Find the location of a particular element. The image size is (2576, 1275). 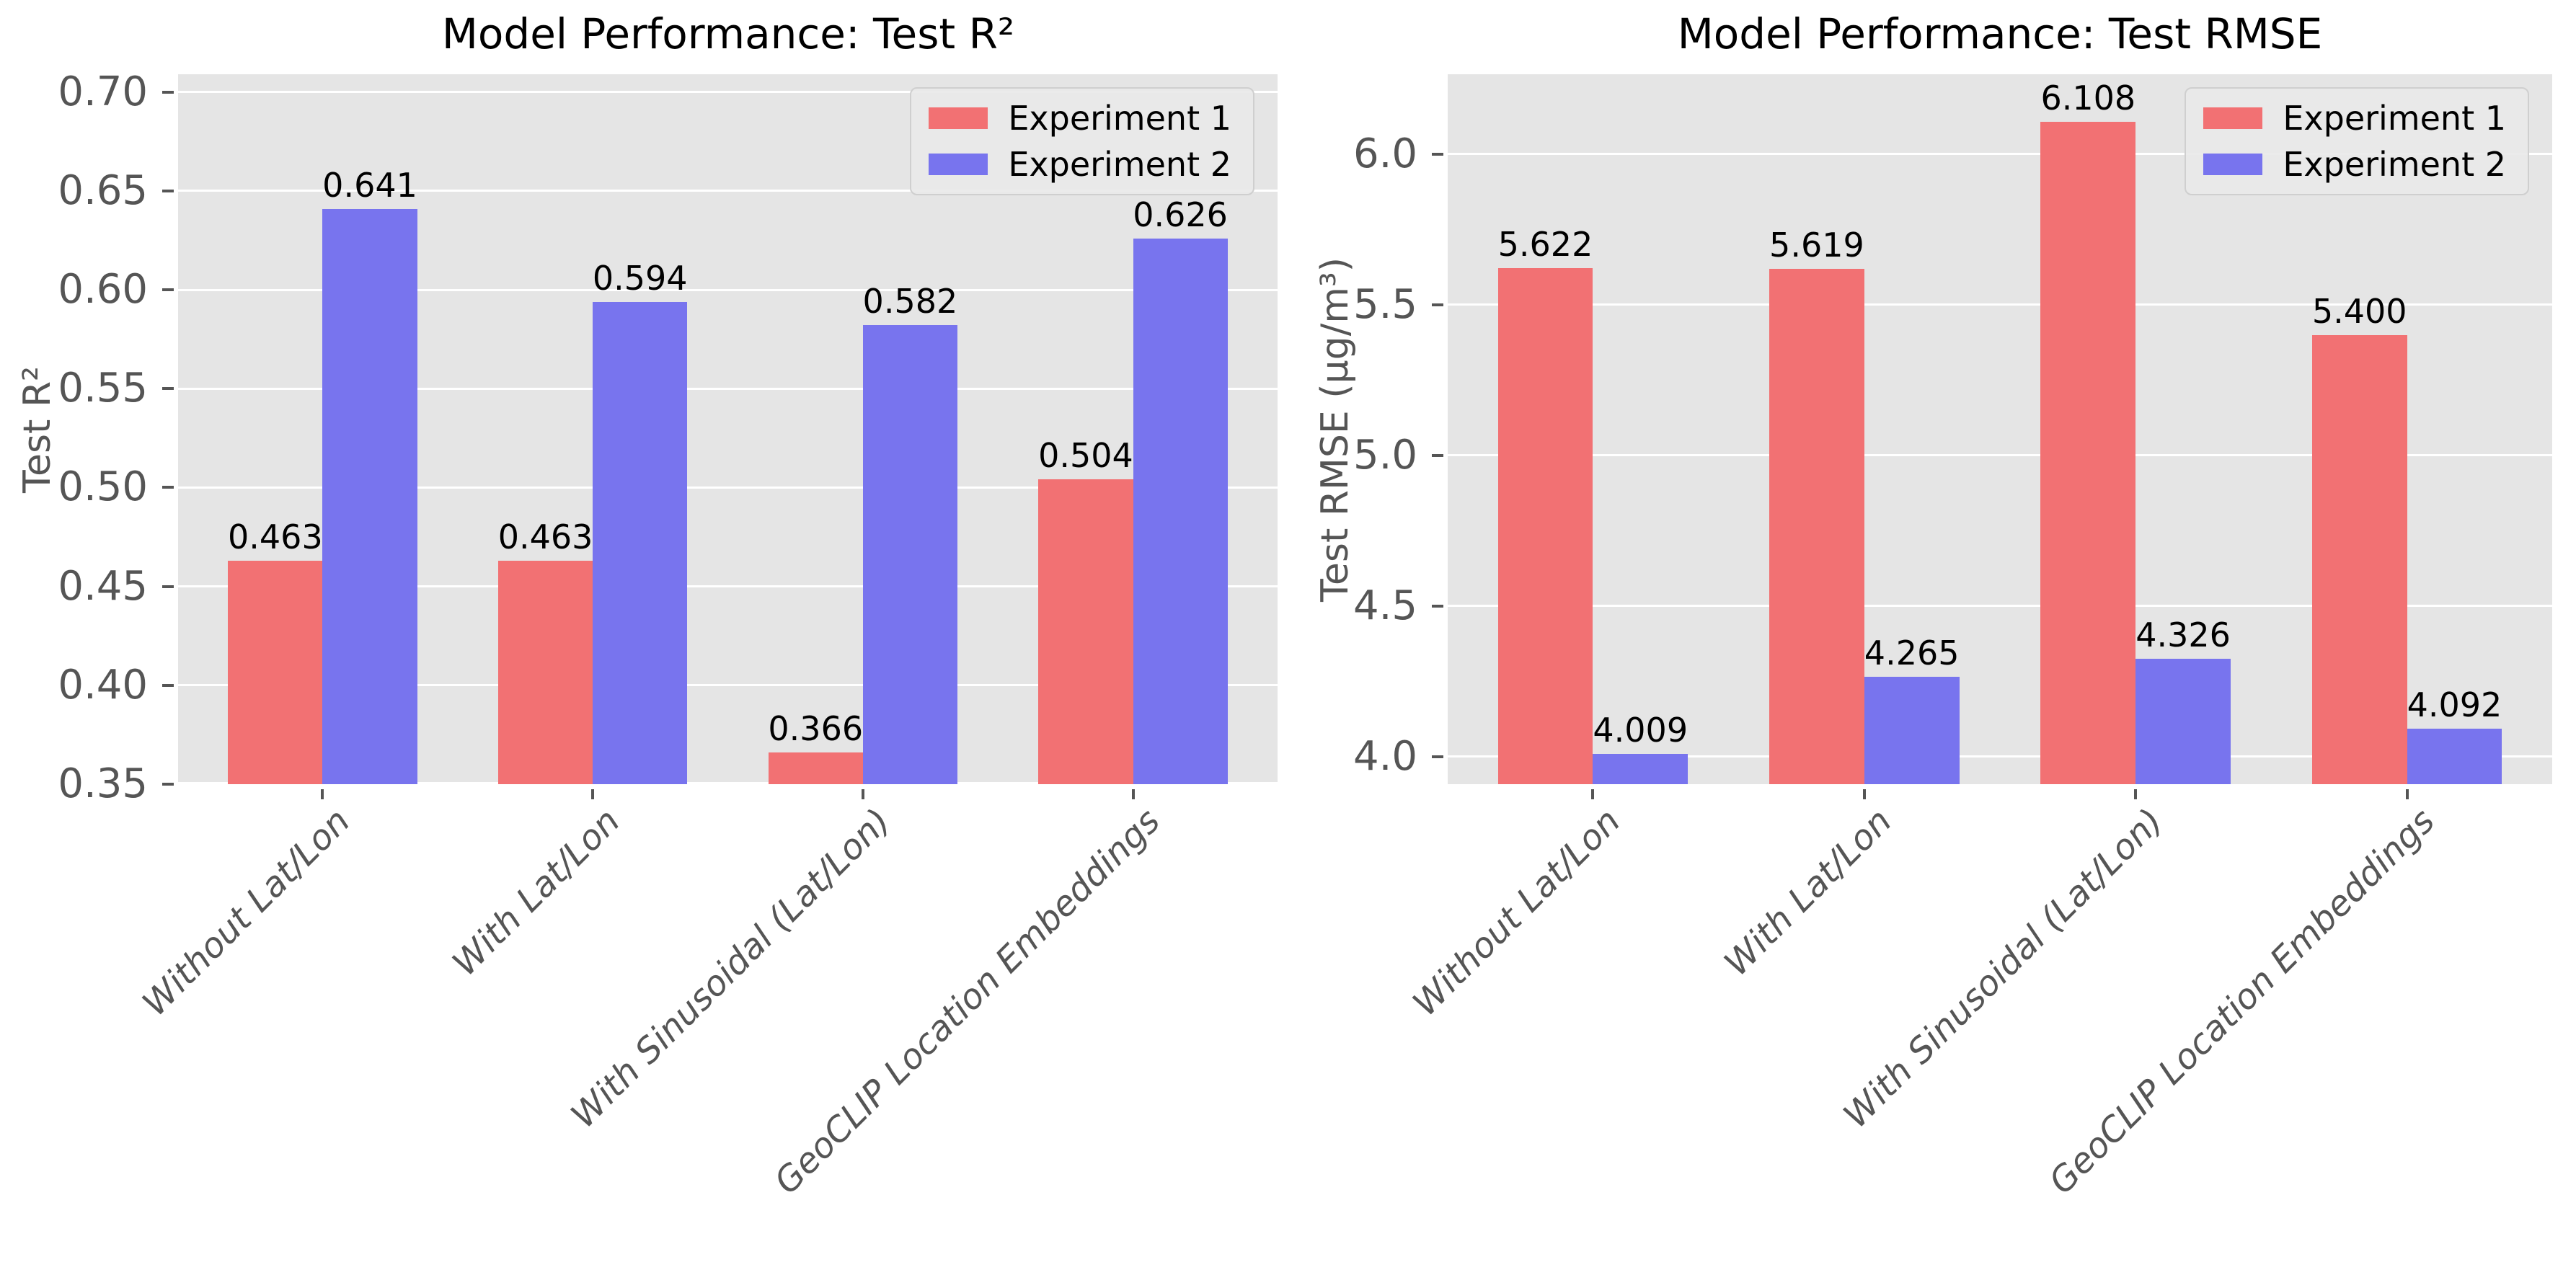

y-tick-label: 6.0 is located at coordinates (1385, 153).